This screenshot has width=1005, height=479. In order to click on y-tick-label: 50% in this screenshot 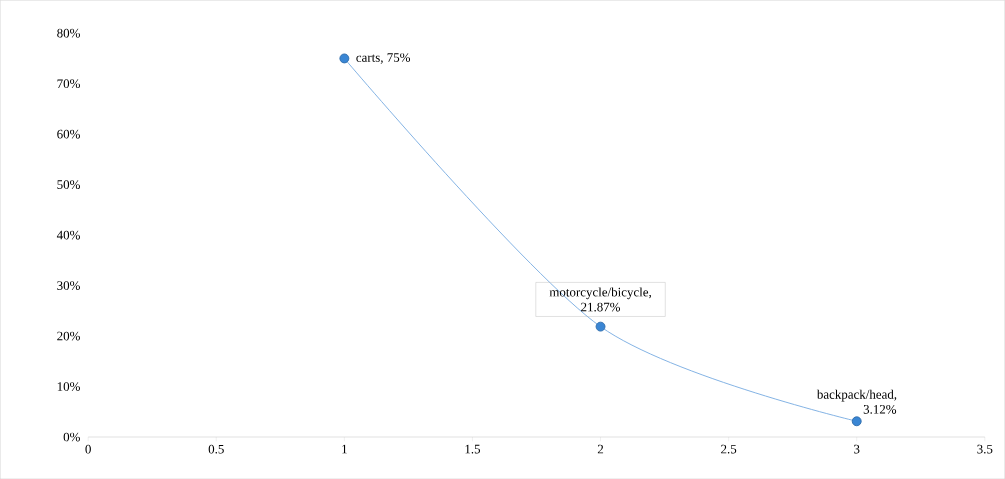, I will do `click(68, 184)`.